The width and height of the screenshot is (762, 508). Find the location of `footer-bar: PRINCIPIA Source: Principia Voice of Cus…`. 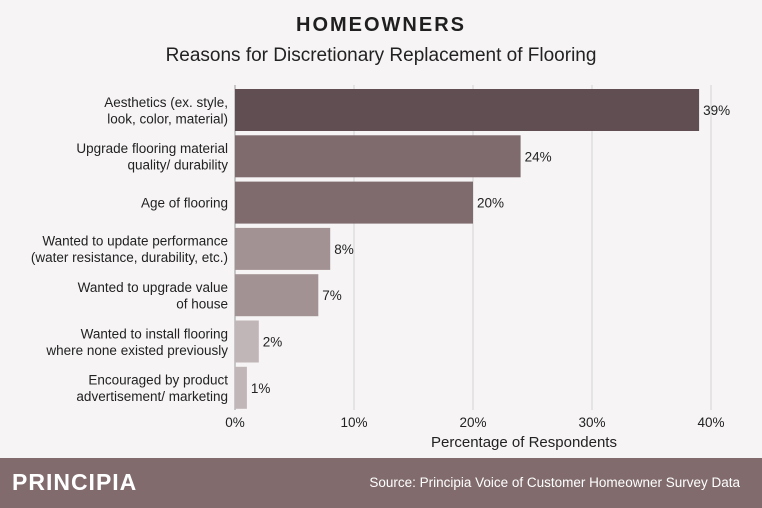

footer-bar: PRINCIPIA Source: Principia Voice of Cus… is located at coordinates (381, 483).